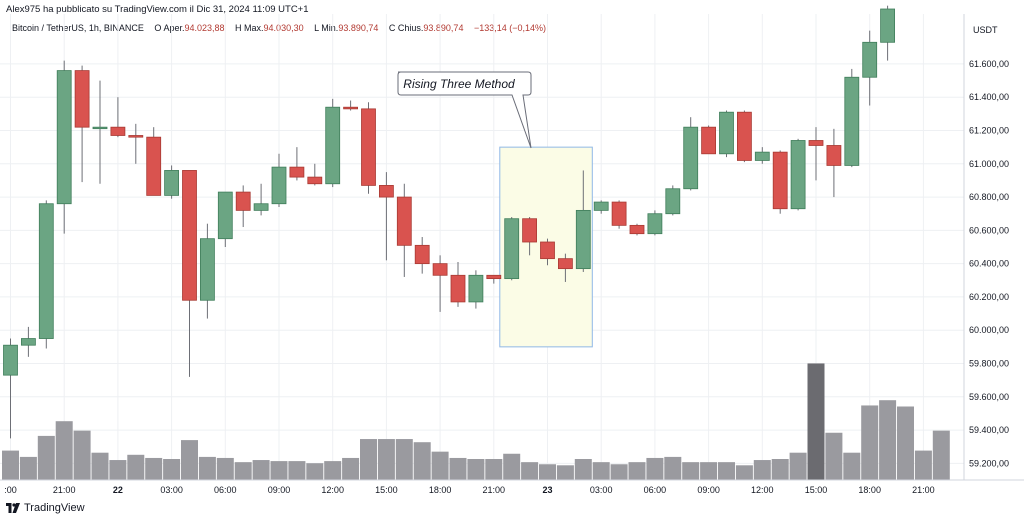 This screenshot has height=521, width=1024. I want to click on y-tick-label: 61.400,00, so click(989, 97).